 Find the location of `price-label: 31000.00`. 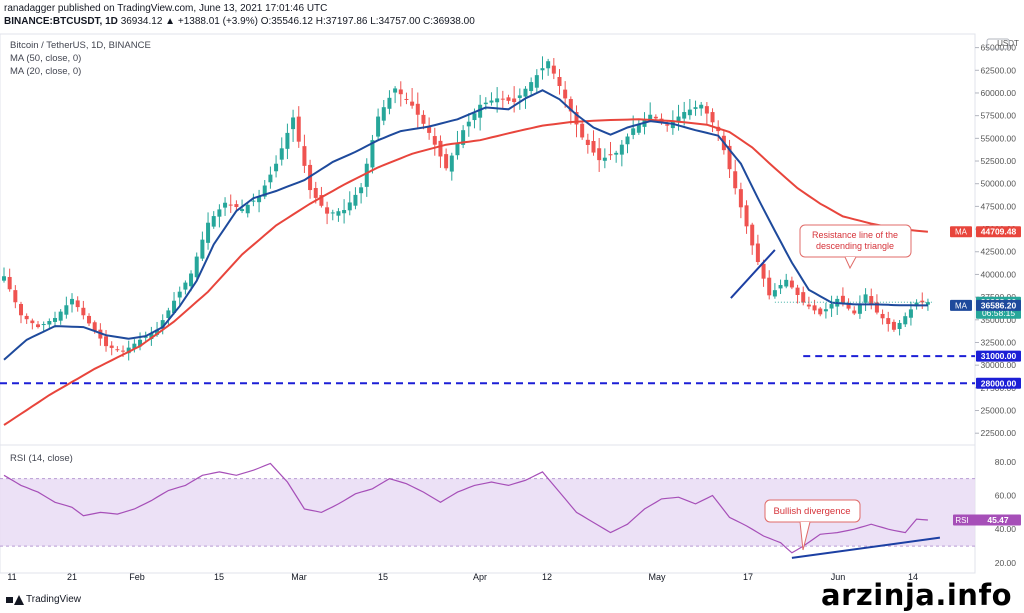

price-label: 31000.00 is located at coordinates (998, 356).